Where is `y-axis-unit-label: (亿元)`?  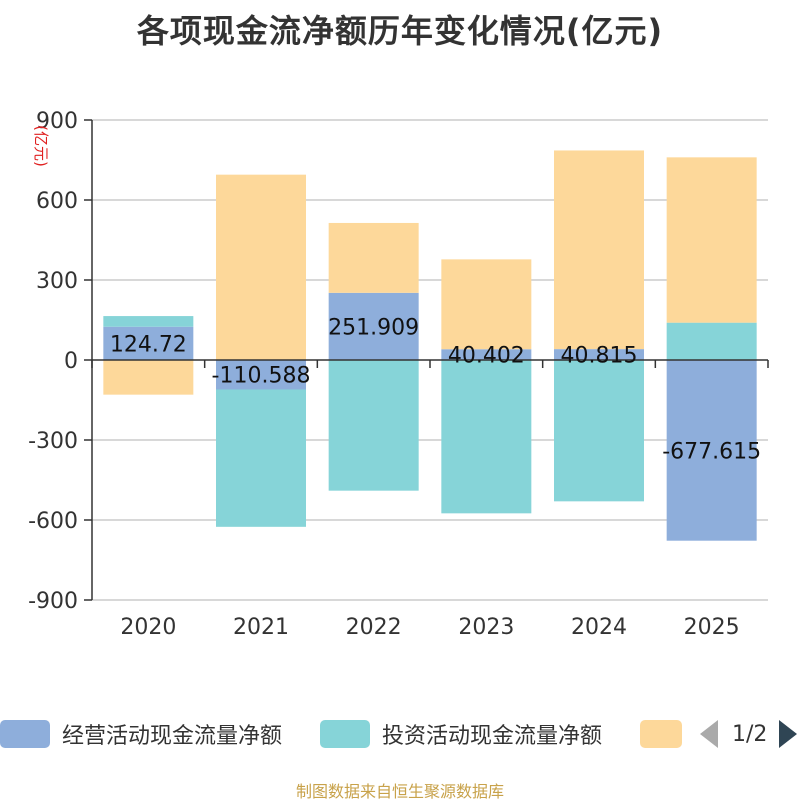
y-axis-unit-label: (亿元) is located at coordinates (41, 146).